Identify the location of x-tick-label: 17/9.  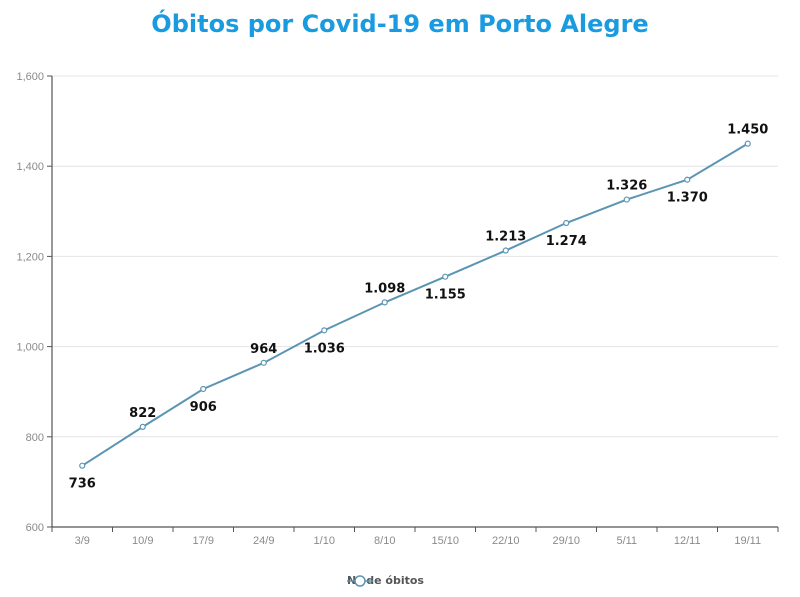
(203, 541).